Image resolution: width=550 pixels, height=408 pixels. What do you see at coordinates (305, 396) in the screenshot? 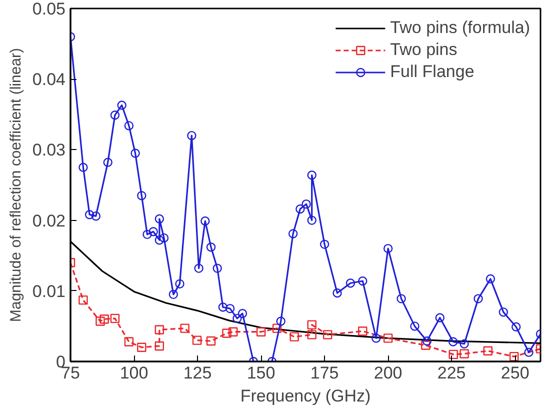
I see `x-axis-title: Frequency (GHz)` at bounding box center [305, 396].